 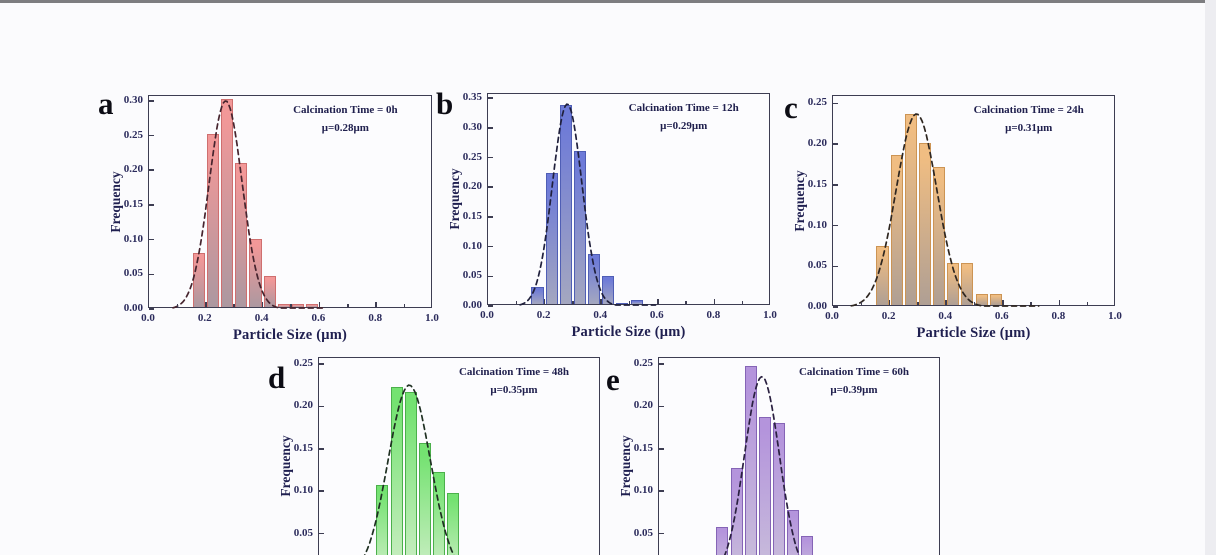 I want to click on x-axis-title-b: Particle Size (μm), so click(x=628, y=332).